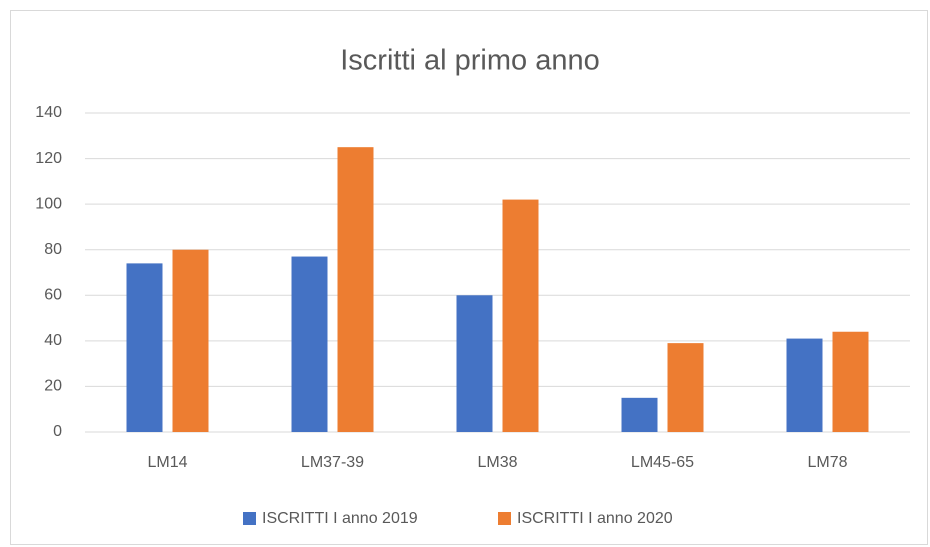 This screenshot has width=930, height=547. What do you see at coordinates (53, 249) in the screenshot?
I see `y-tick-label: 80` at bounding box center [53, 249].